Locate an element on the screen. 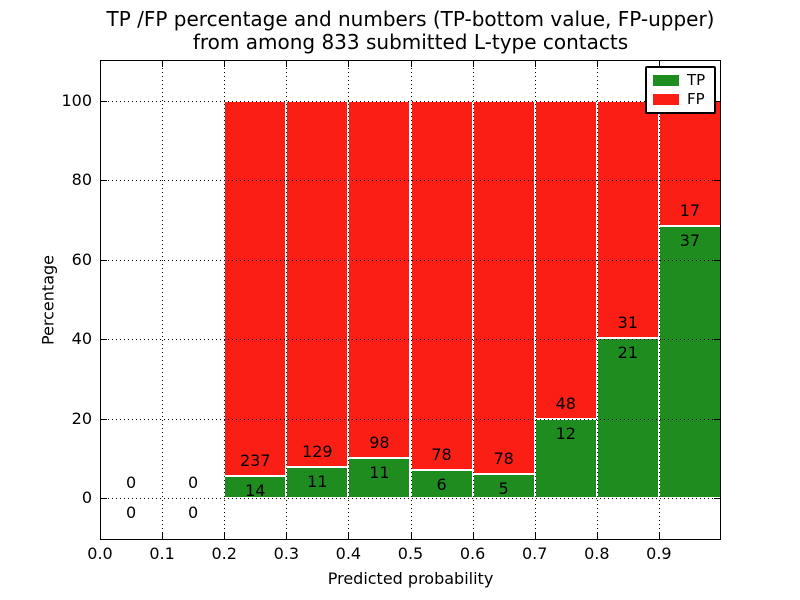 This screenshot has width=800, height=600. x-tick-label: 0.1 is located at coordinates (162, 553).